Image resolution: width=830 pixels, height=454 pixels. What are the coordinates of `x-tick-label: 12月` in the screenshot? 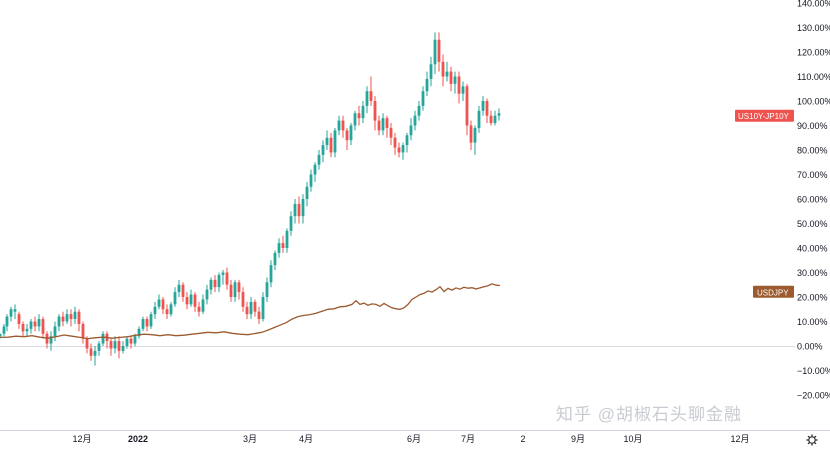 It's located at (739, 439).